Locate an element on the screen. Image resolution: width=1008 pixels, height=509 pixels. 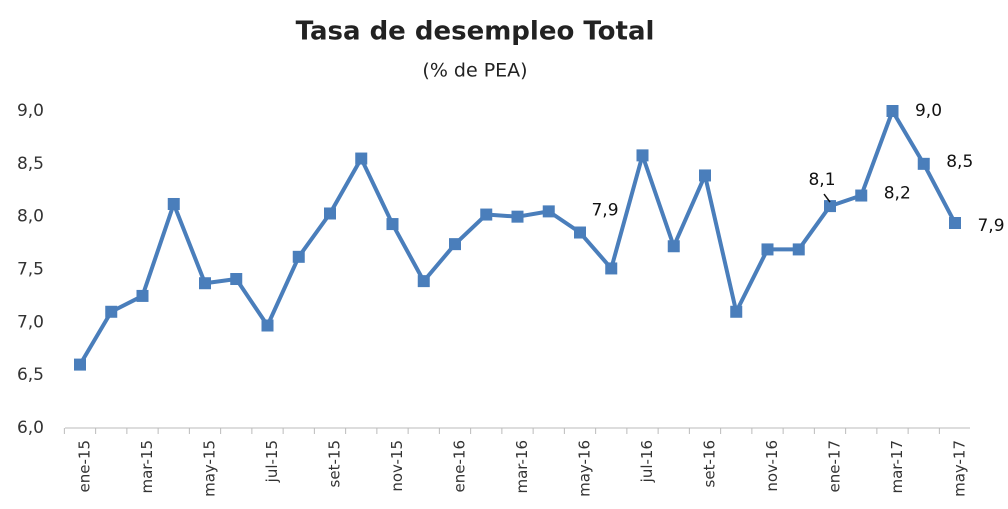
x-tick-label: ene-17 is located at coordinates (835, 466).